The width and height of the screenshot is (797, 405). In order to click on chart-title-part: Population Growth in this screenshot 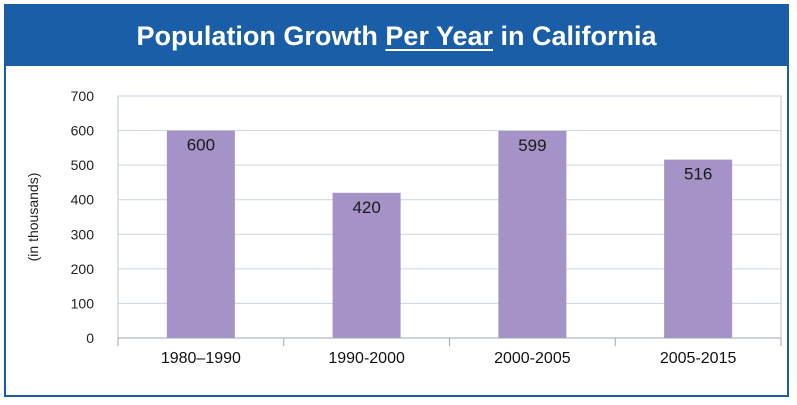, I will do `click(261, 35)`.